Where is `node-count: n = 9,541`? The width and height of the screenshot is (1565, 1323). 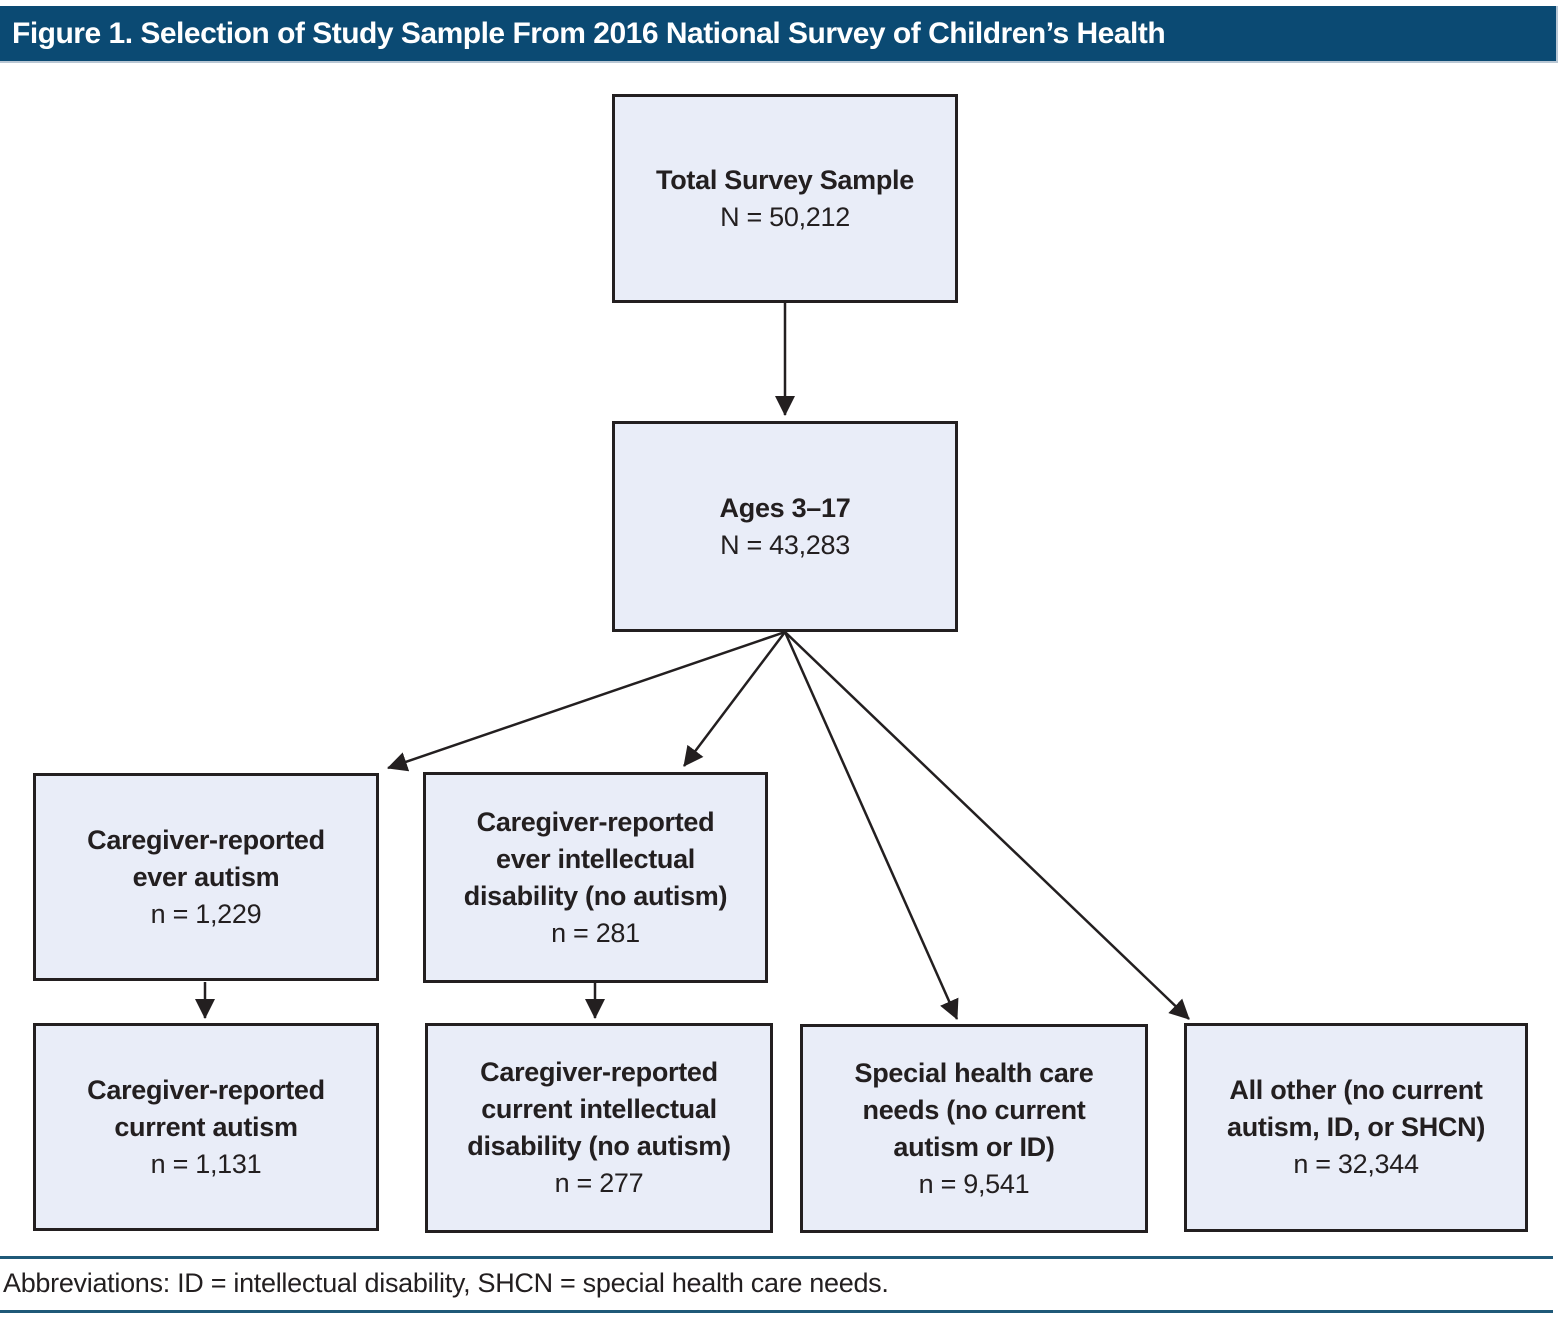
node-count: n = 9,541 is located at coordinates (974, 1183).